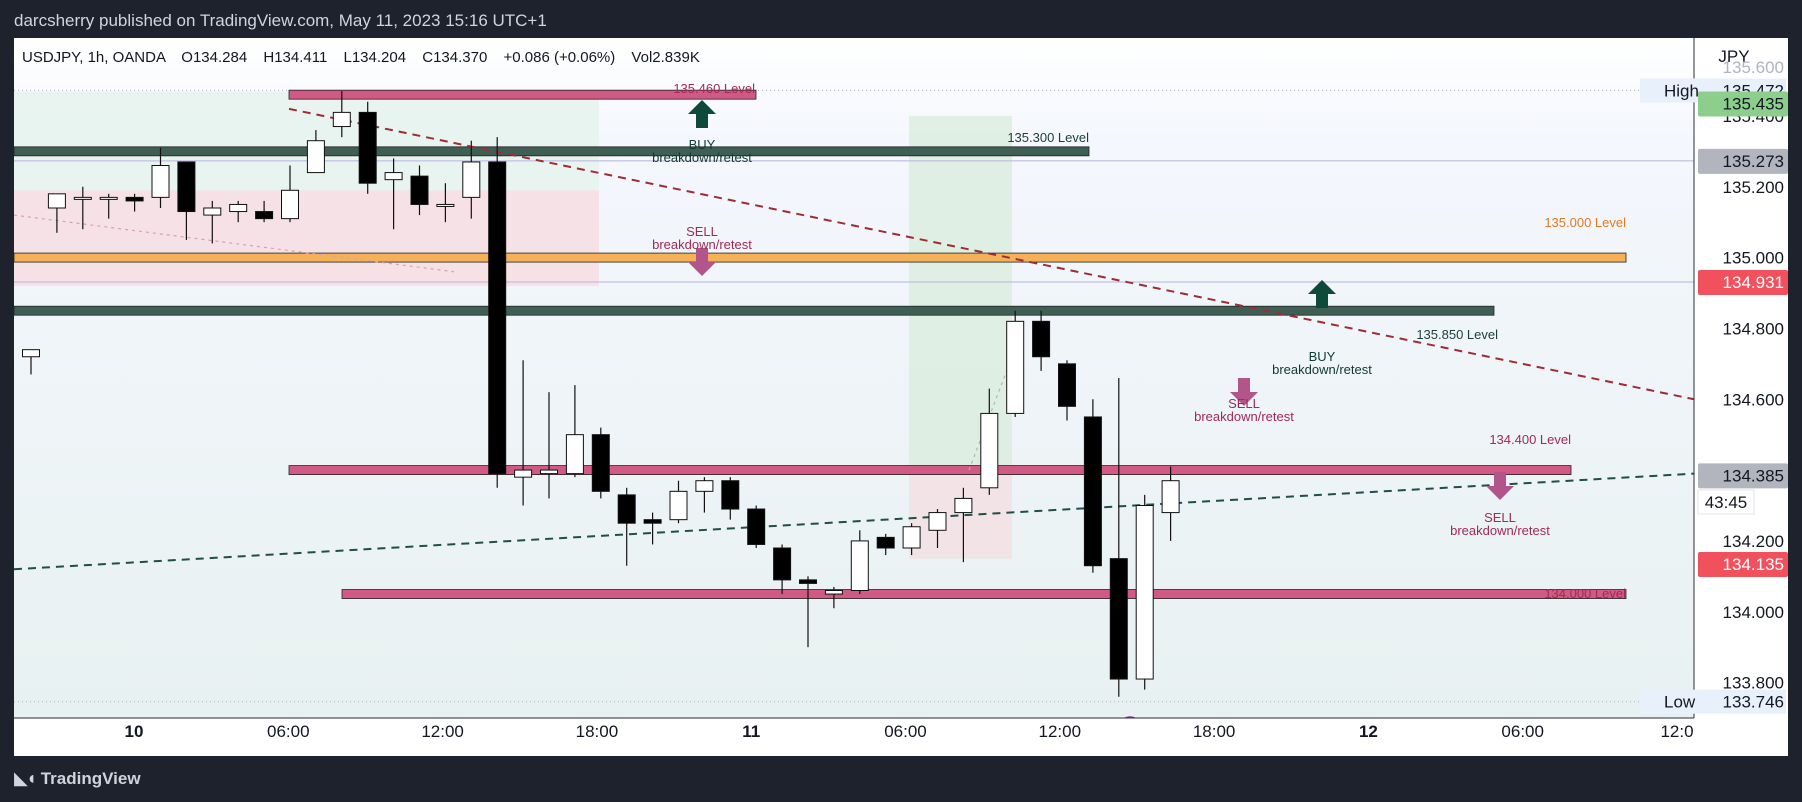 Image resolution: width=1802 pixels, height=802 pixels. Describe the element at coordinates (134, 731) in the screenshot. I see `time-tick-label: 10` at that location.